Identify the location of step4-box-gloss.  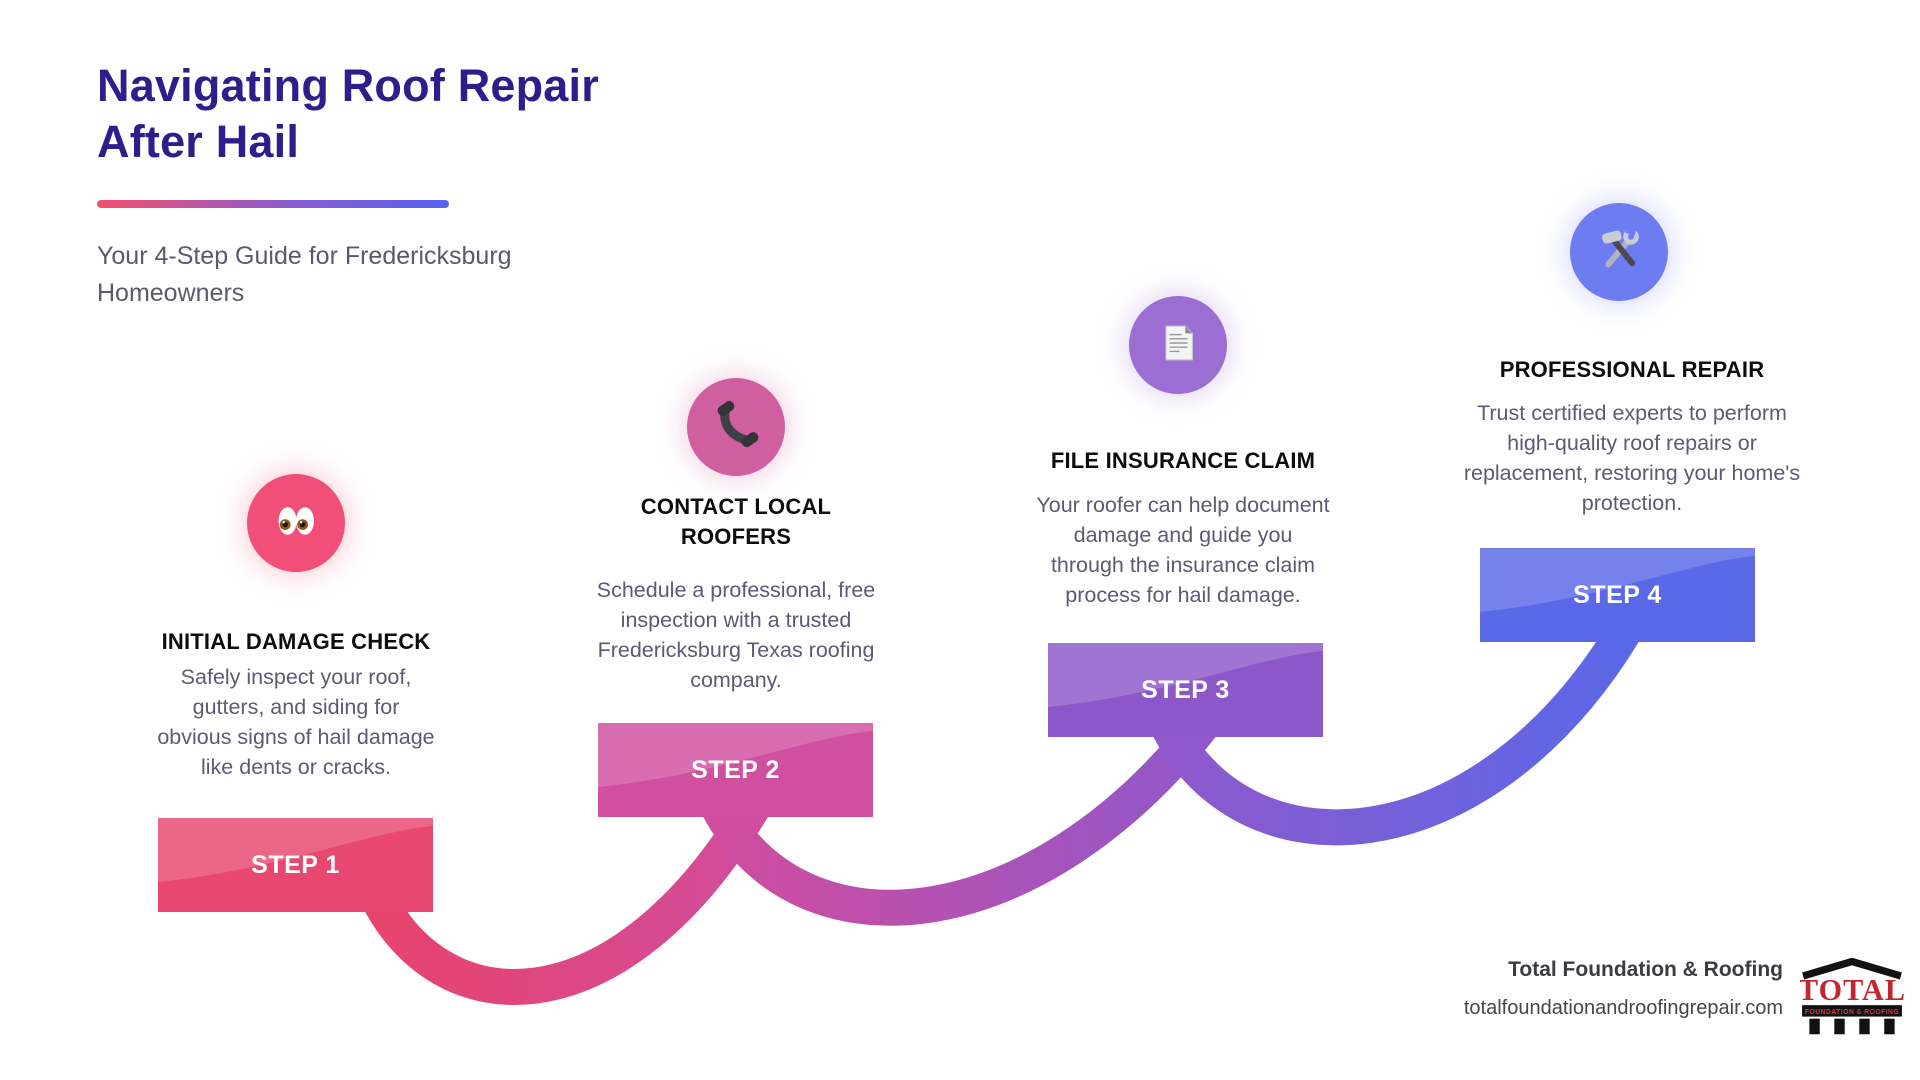
(1617, 580).